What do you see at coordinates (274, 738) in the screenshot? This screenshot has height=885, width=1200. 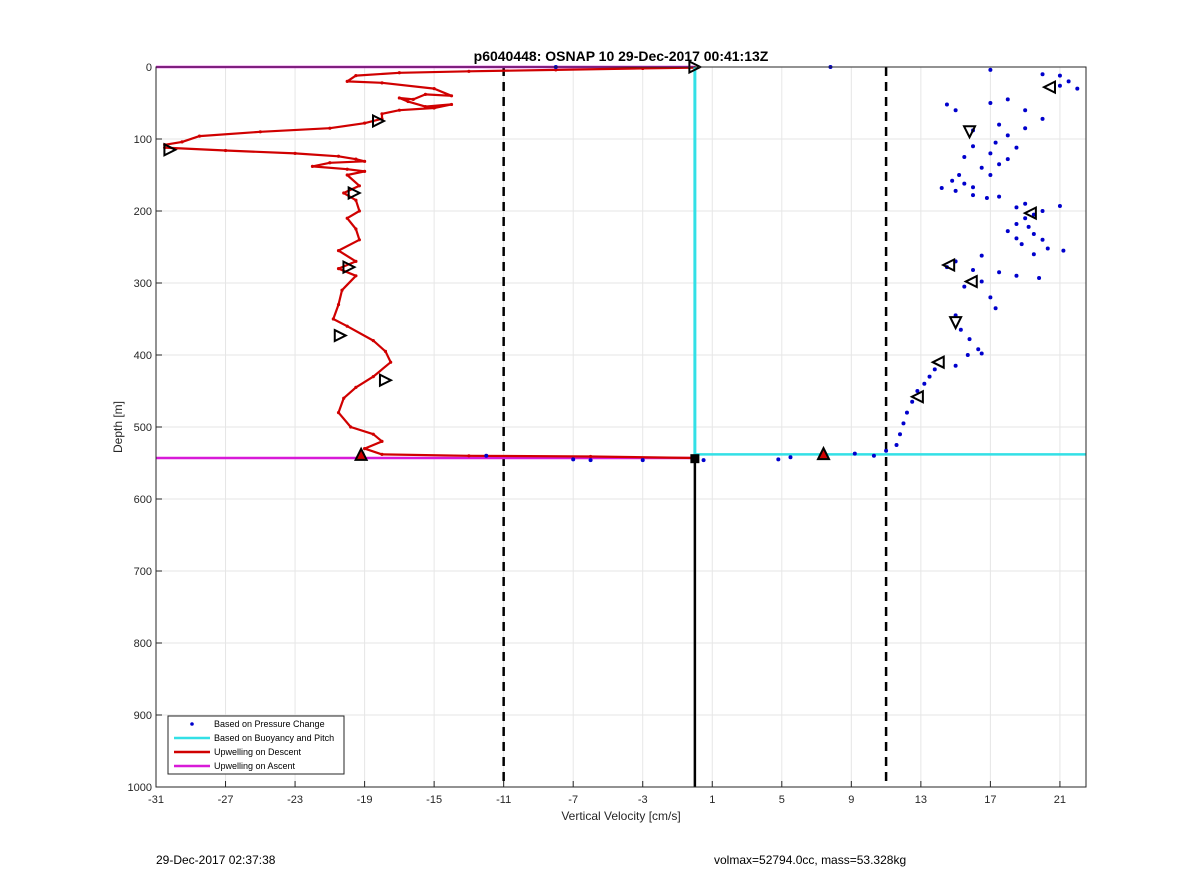 I see `legend-label: Based on Buoyancy and Pitch` at bounding box center [274, 738].